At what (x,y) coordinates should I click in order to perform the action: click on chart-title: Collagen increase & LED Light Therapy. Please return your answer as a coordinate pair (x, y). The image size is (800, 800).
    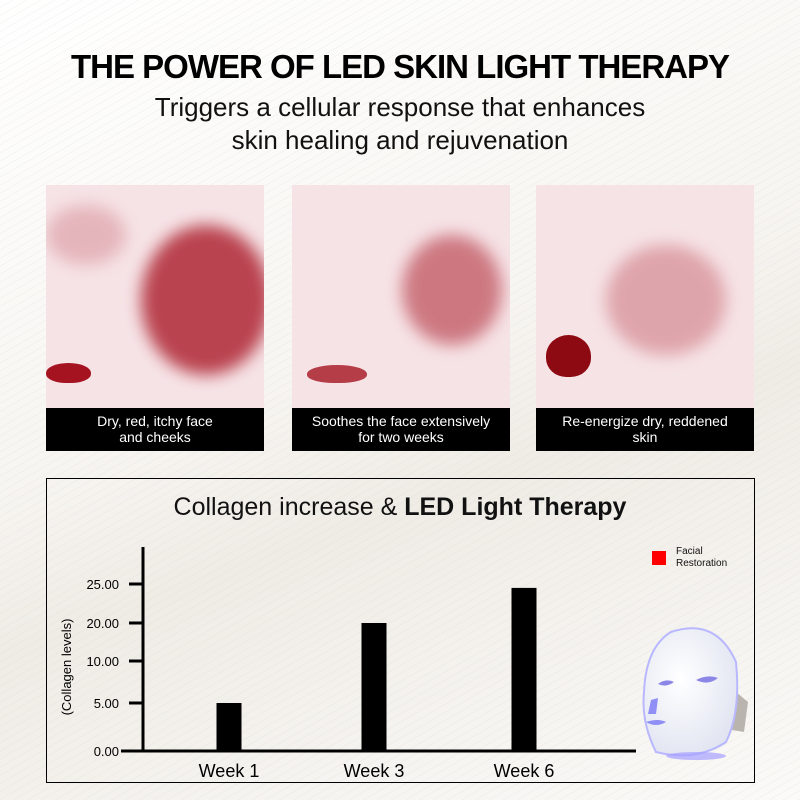
    Looking at the image, I should click on (400, 507).